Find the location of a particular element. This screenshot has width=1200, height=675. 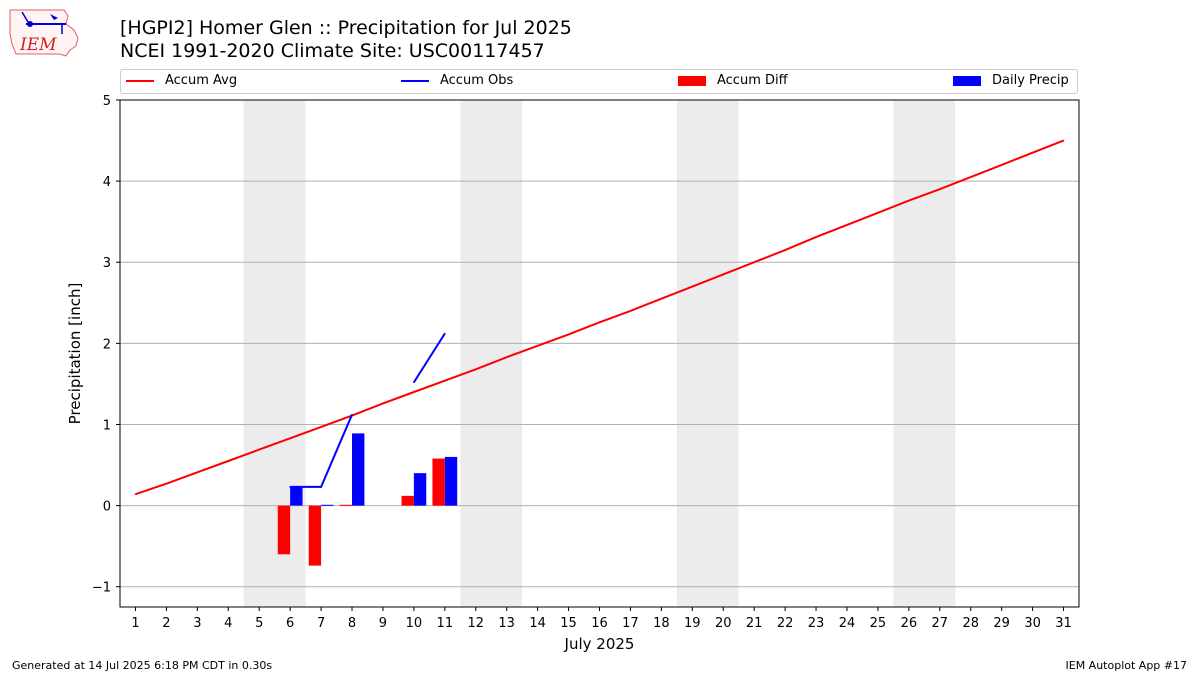

legend-label-accum-avg: Accum Avg is located at coordinates (201, 80).